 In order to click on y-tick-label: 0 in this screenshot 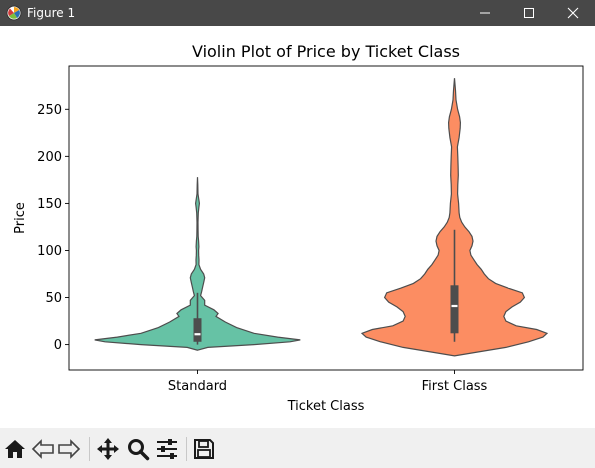, I will do `click(58, 345)`.